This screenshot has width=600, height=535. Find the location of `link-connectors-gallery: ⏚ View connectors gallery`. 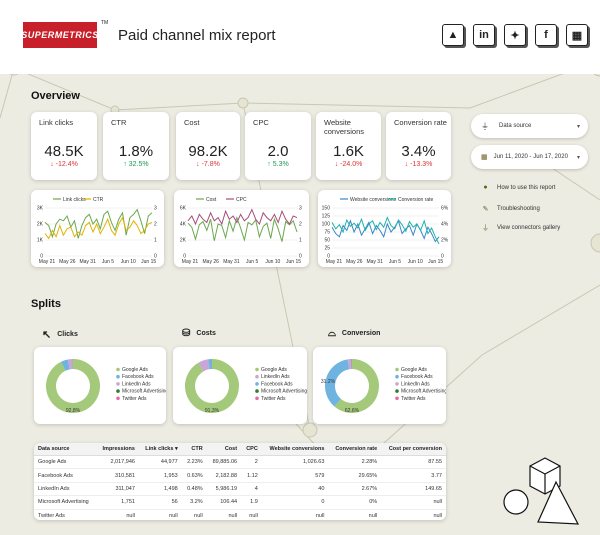

link-connectors-gallery: ⏚ View connectors gallery is located at coordinates (520, 227).